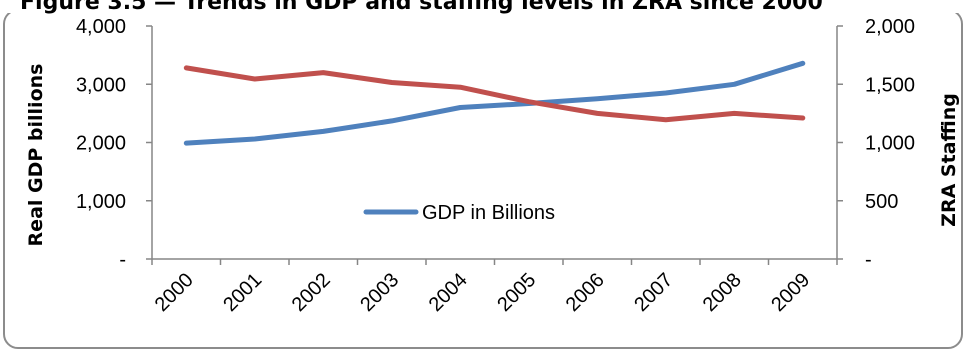  What do you see at coordinates (868, 260) in the screenshot?
I see `y2-tick-label: -` at bounding box center [868, 260].